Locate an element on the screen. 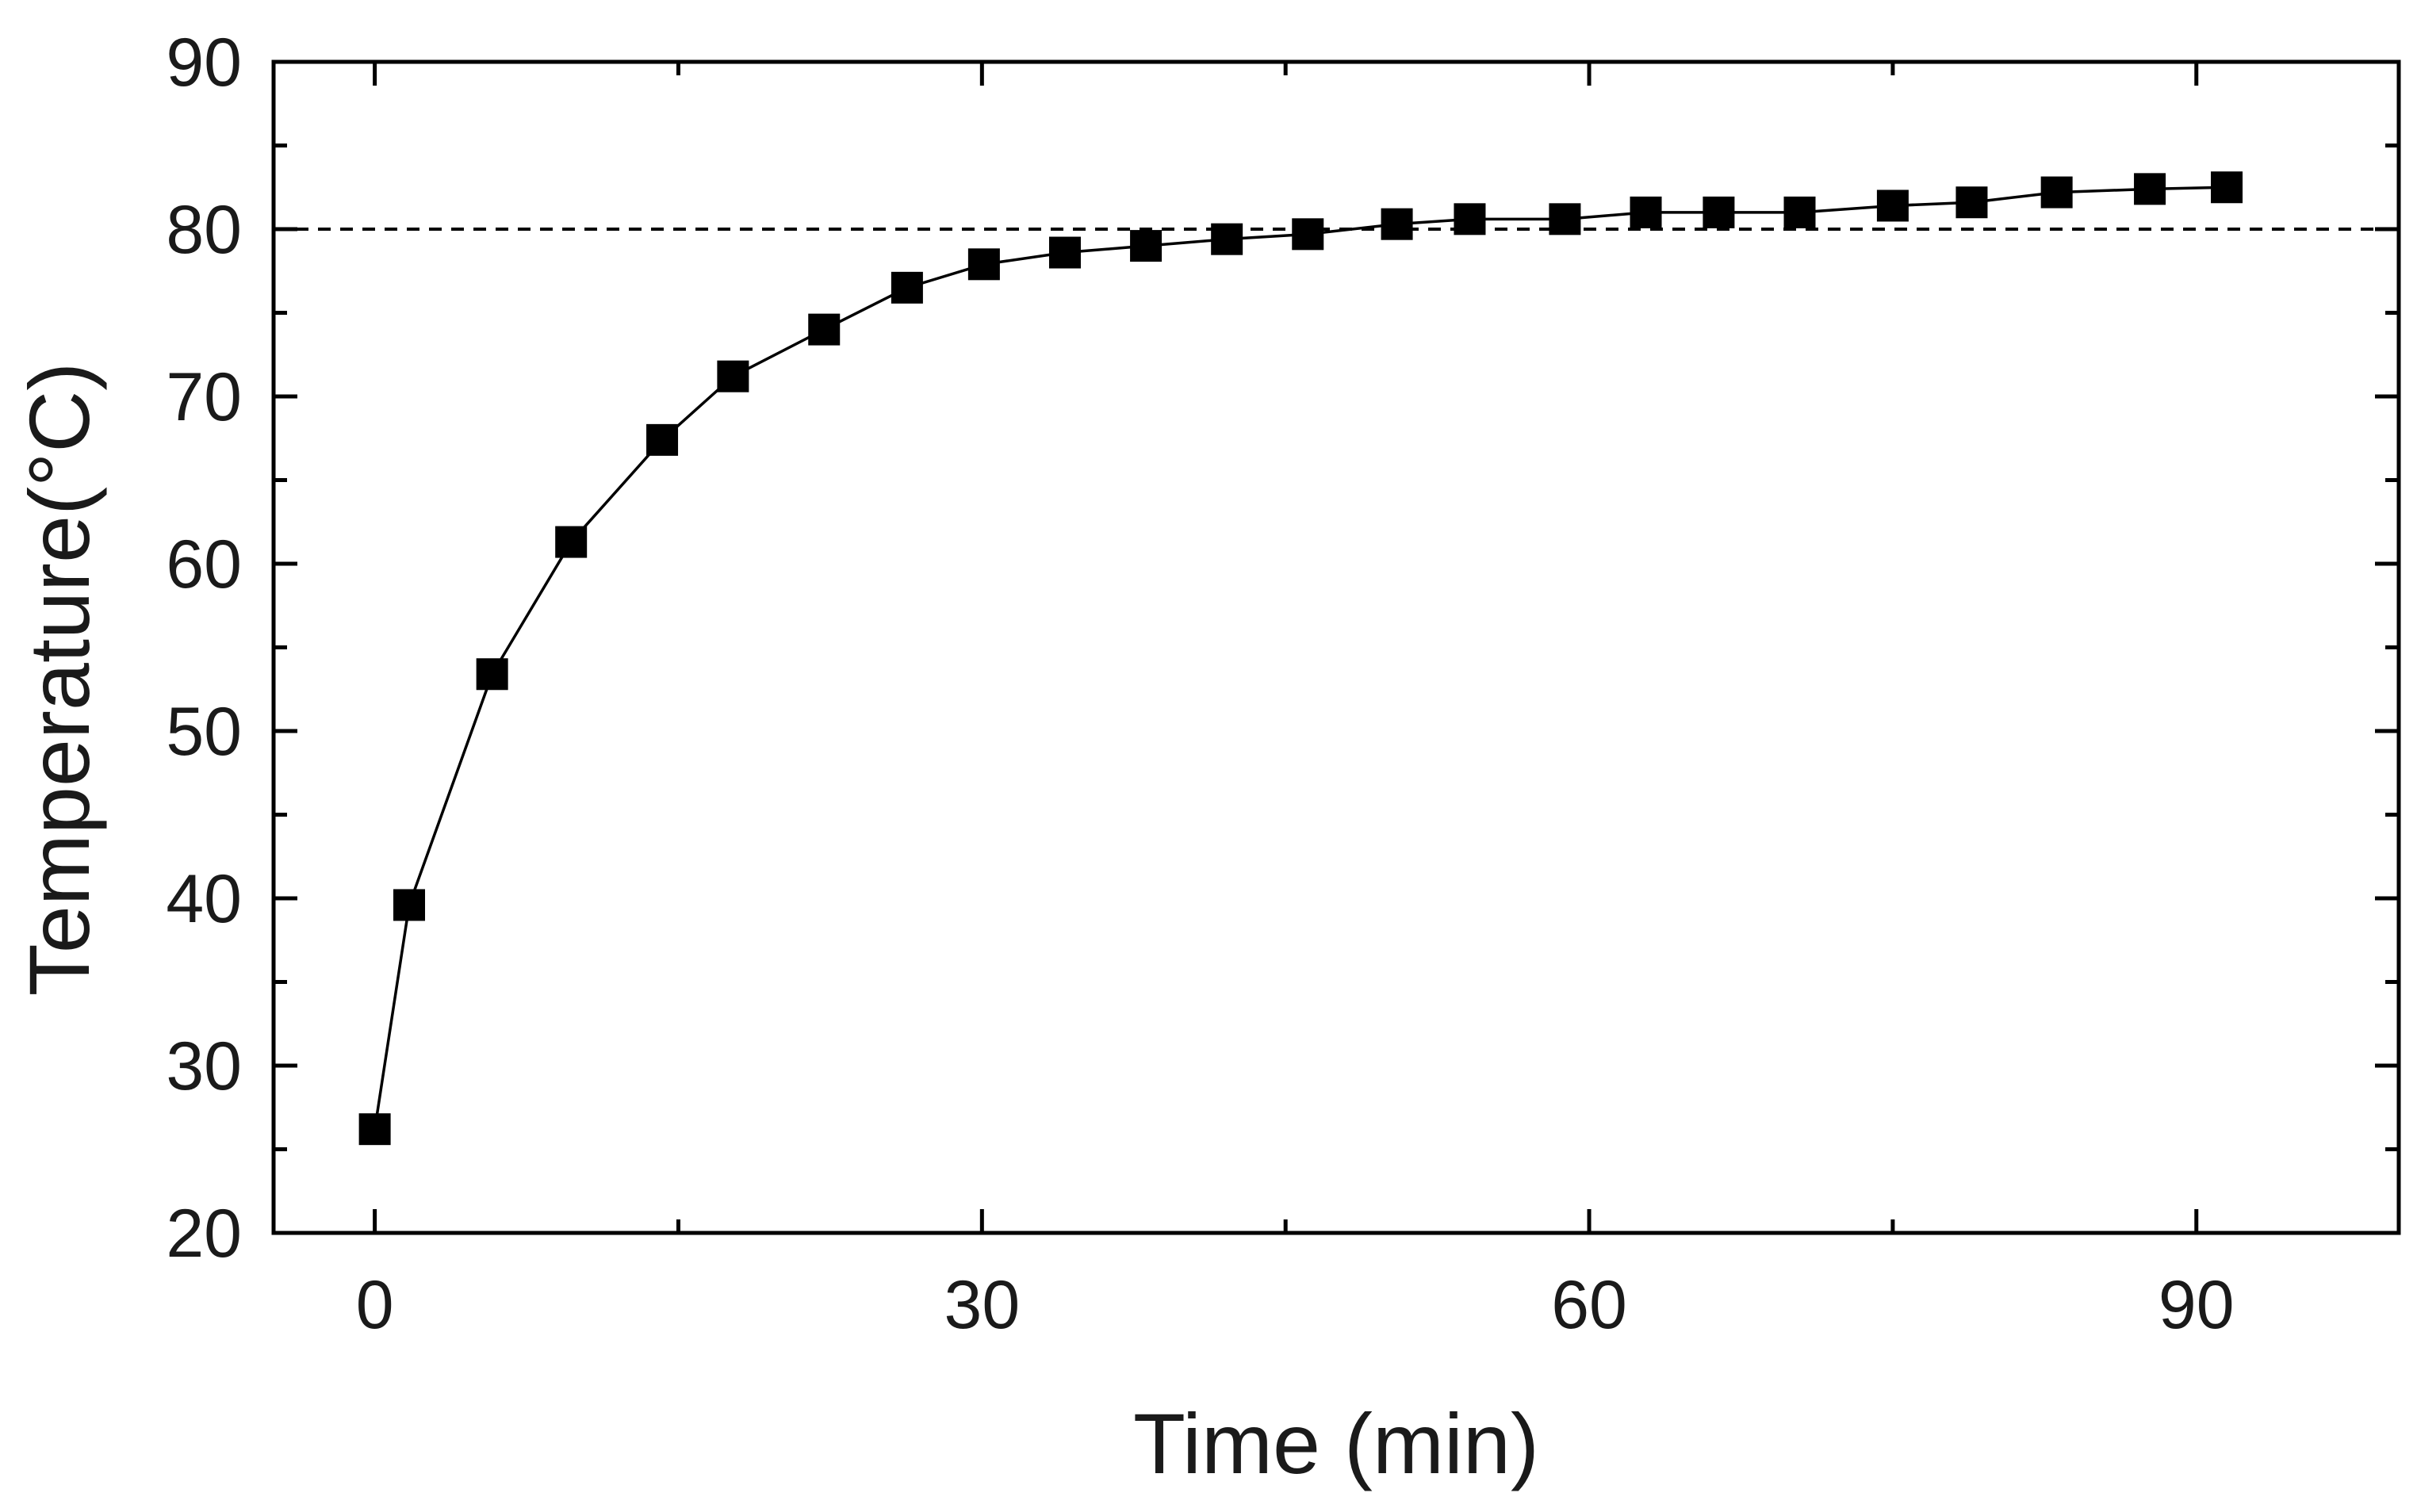 This screenshot has height=1512, width=2417. x-axis-title: Time (min) is located at coordinates (1336, 1443).